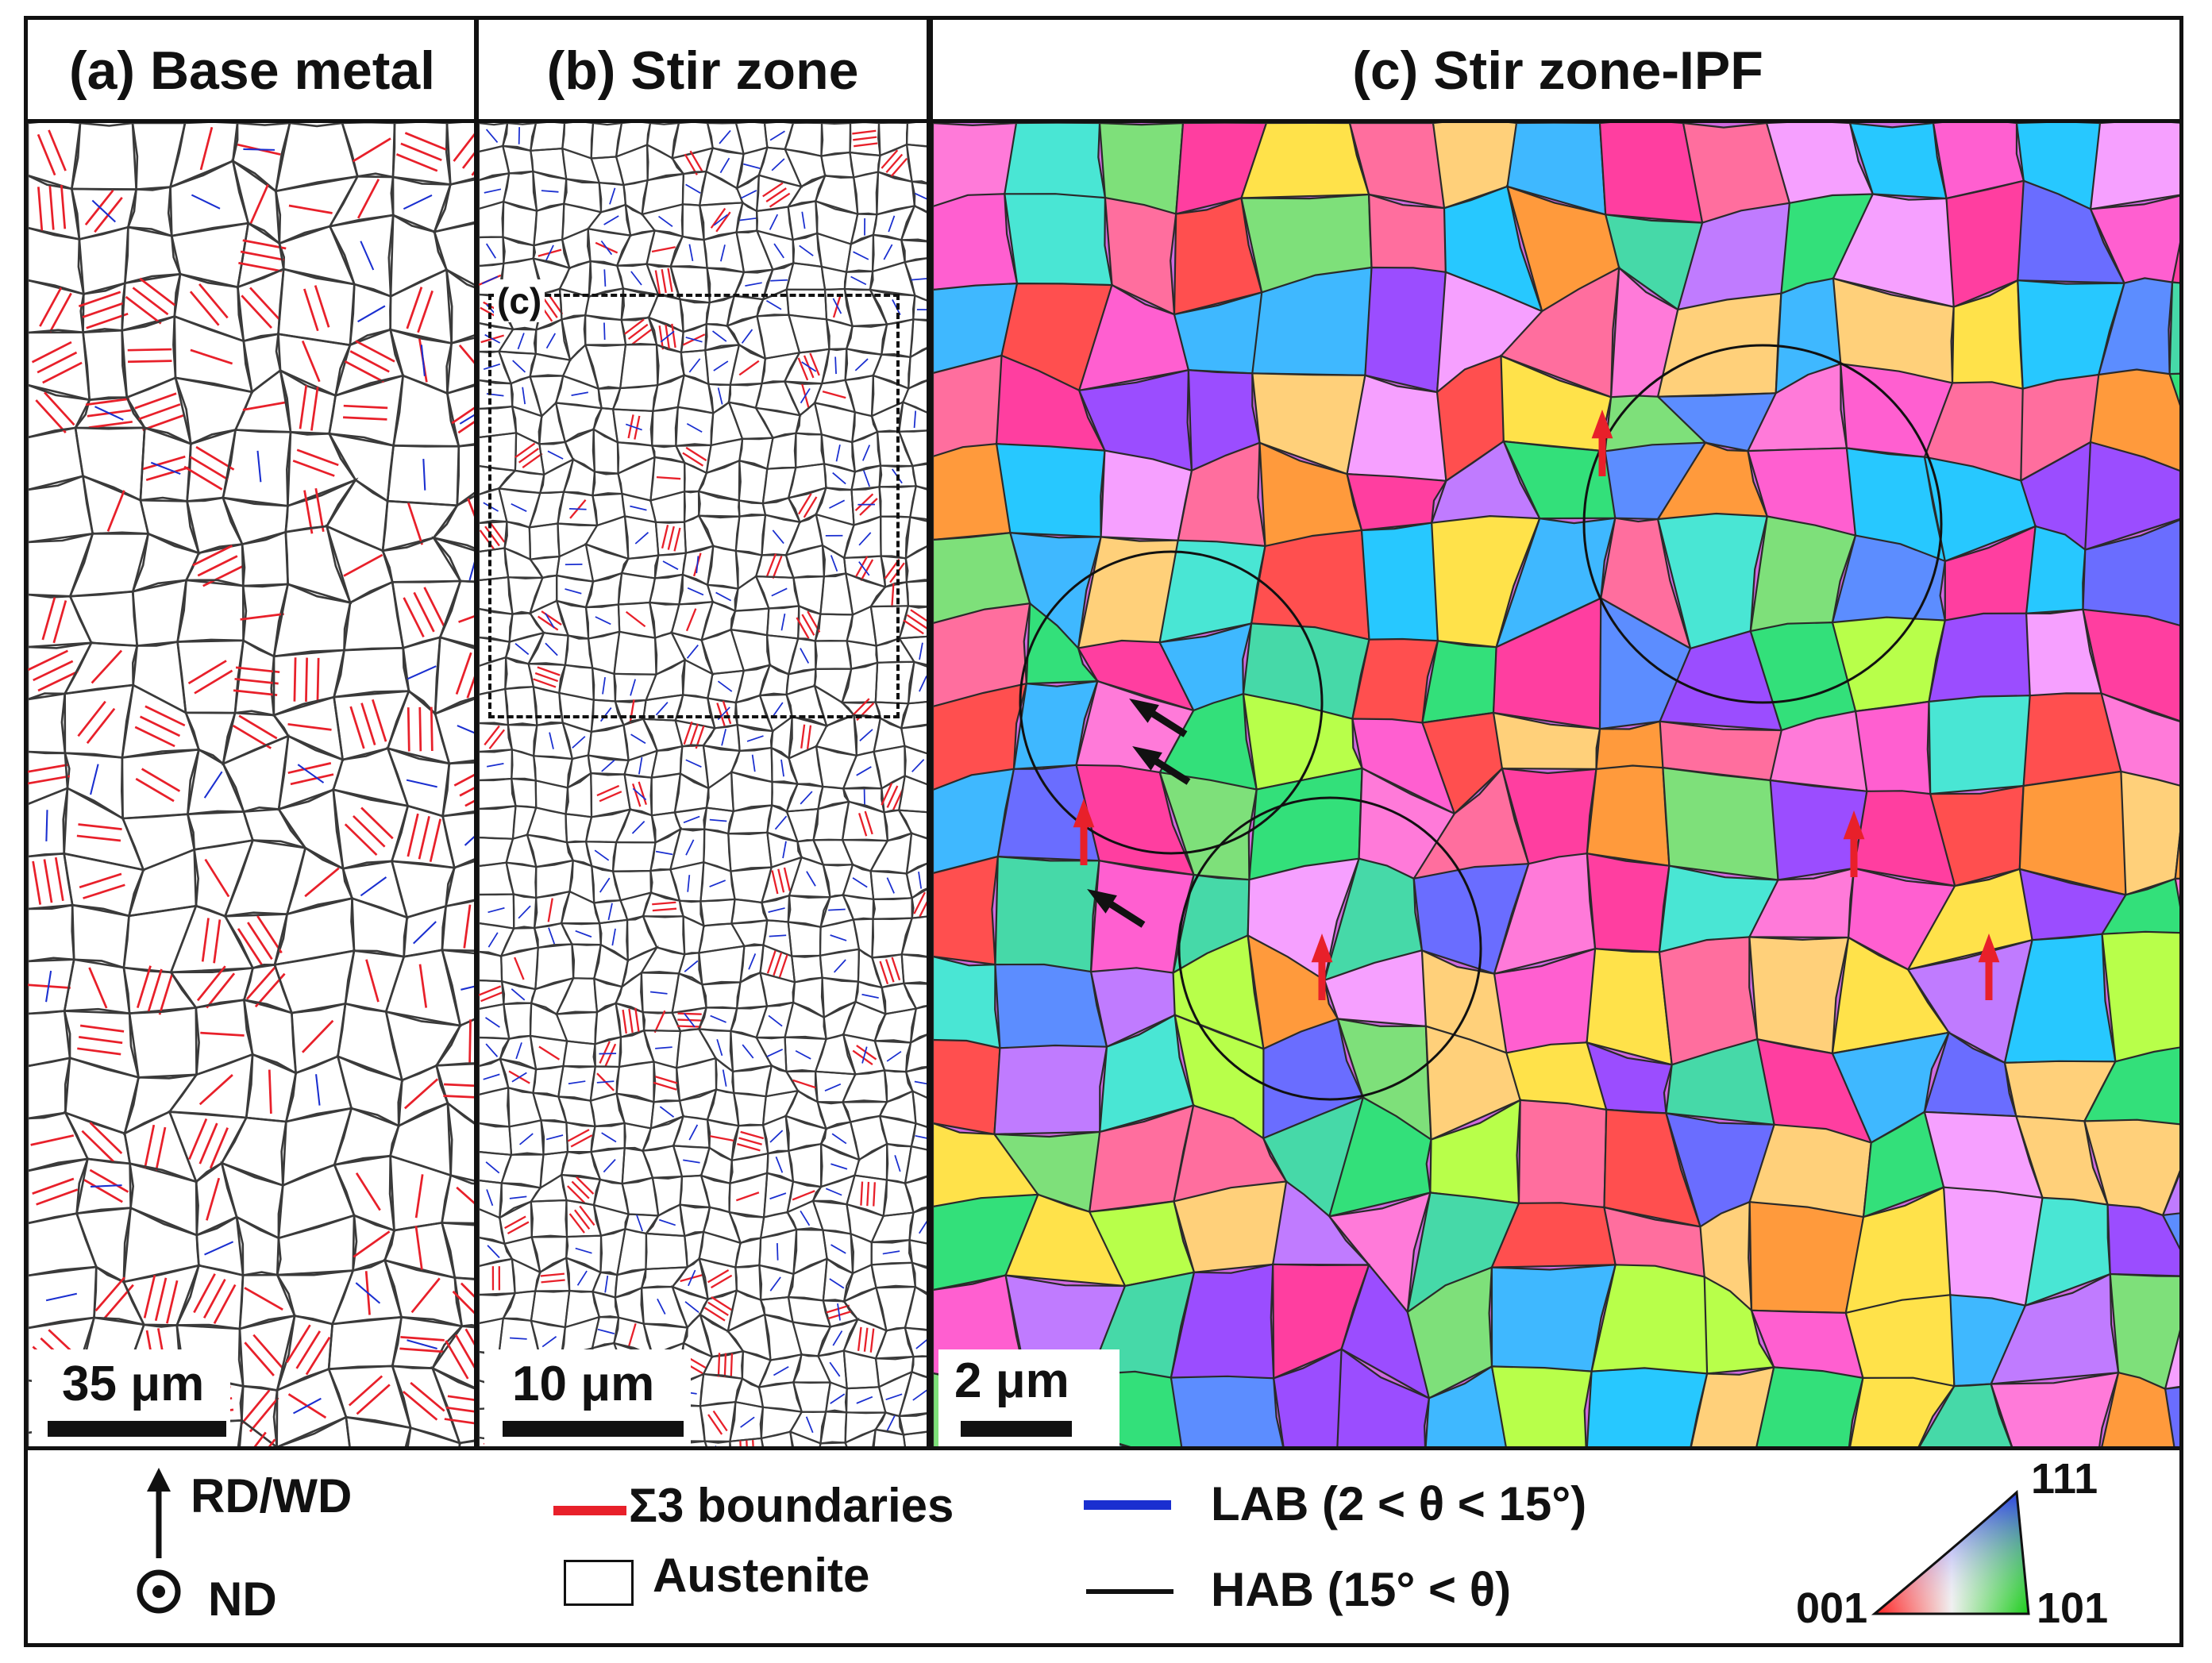 The image size is (2212, 1663). I want to click on inset-region-box, so click(694, 506).